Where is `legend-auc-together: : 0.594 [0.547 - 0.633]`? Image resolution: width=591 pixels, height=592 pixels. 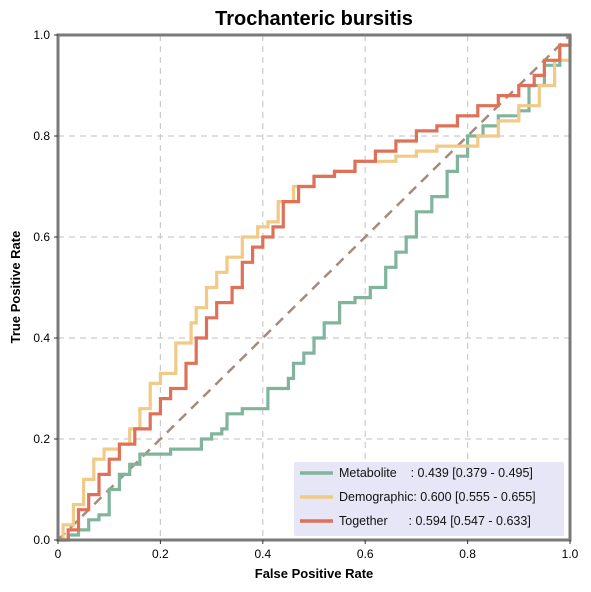 legend-auc-together: : 0.594 [0.547 - 0.633] is located at coordinates (459, 521).